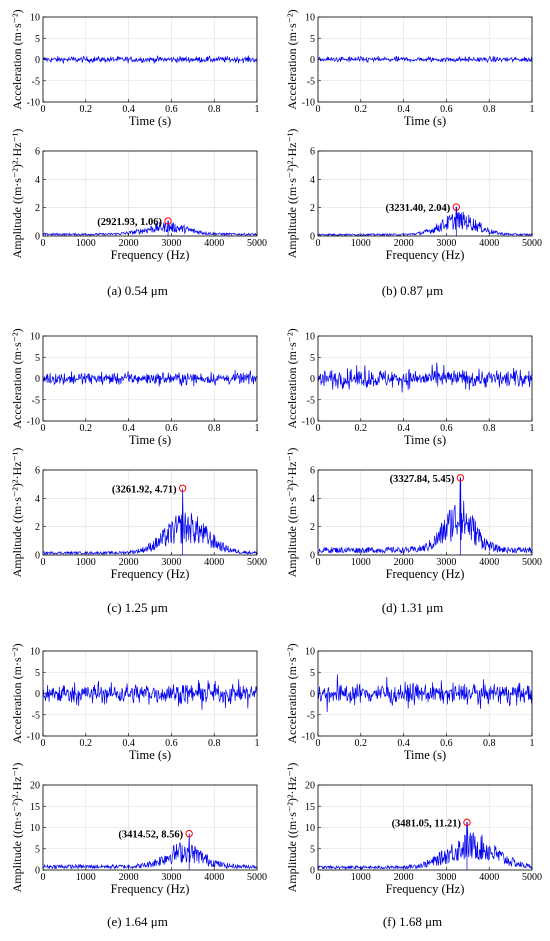 Image resolution: width=550 pixels, height=941 pixels. I want to click on x-tick-label: 0.2, so click(361, 109).